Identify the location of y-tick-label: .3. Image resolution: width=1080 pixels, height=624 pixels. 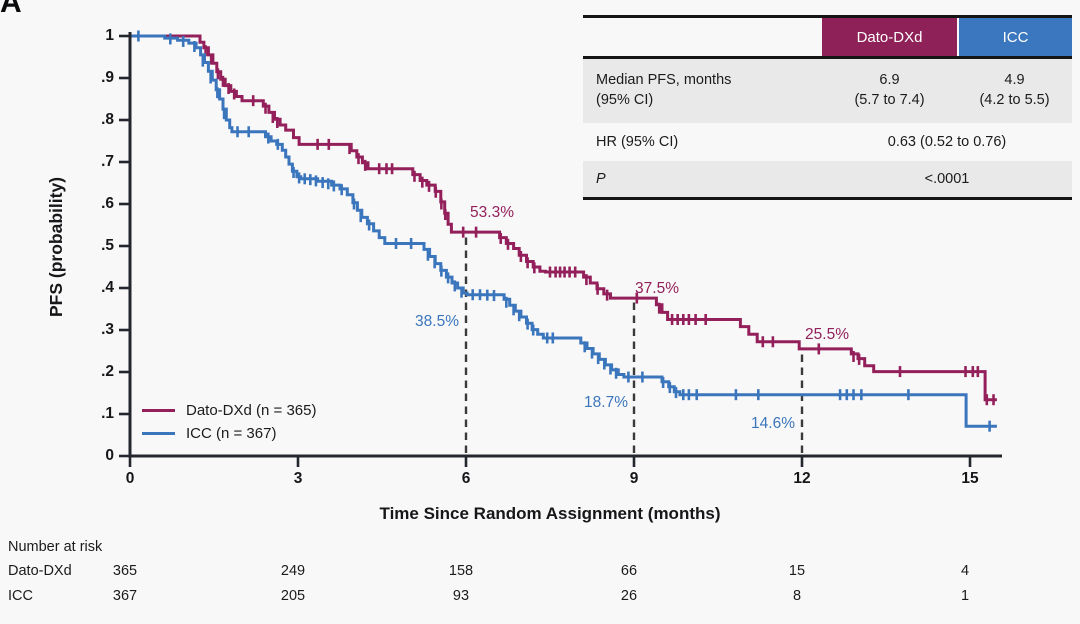
(107, 329).